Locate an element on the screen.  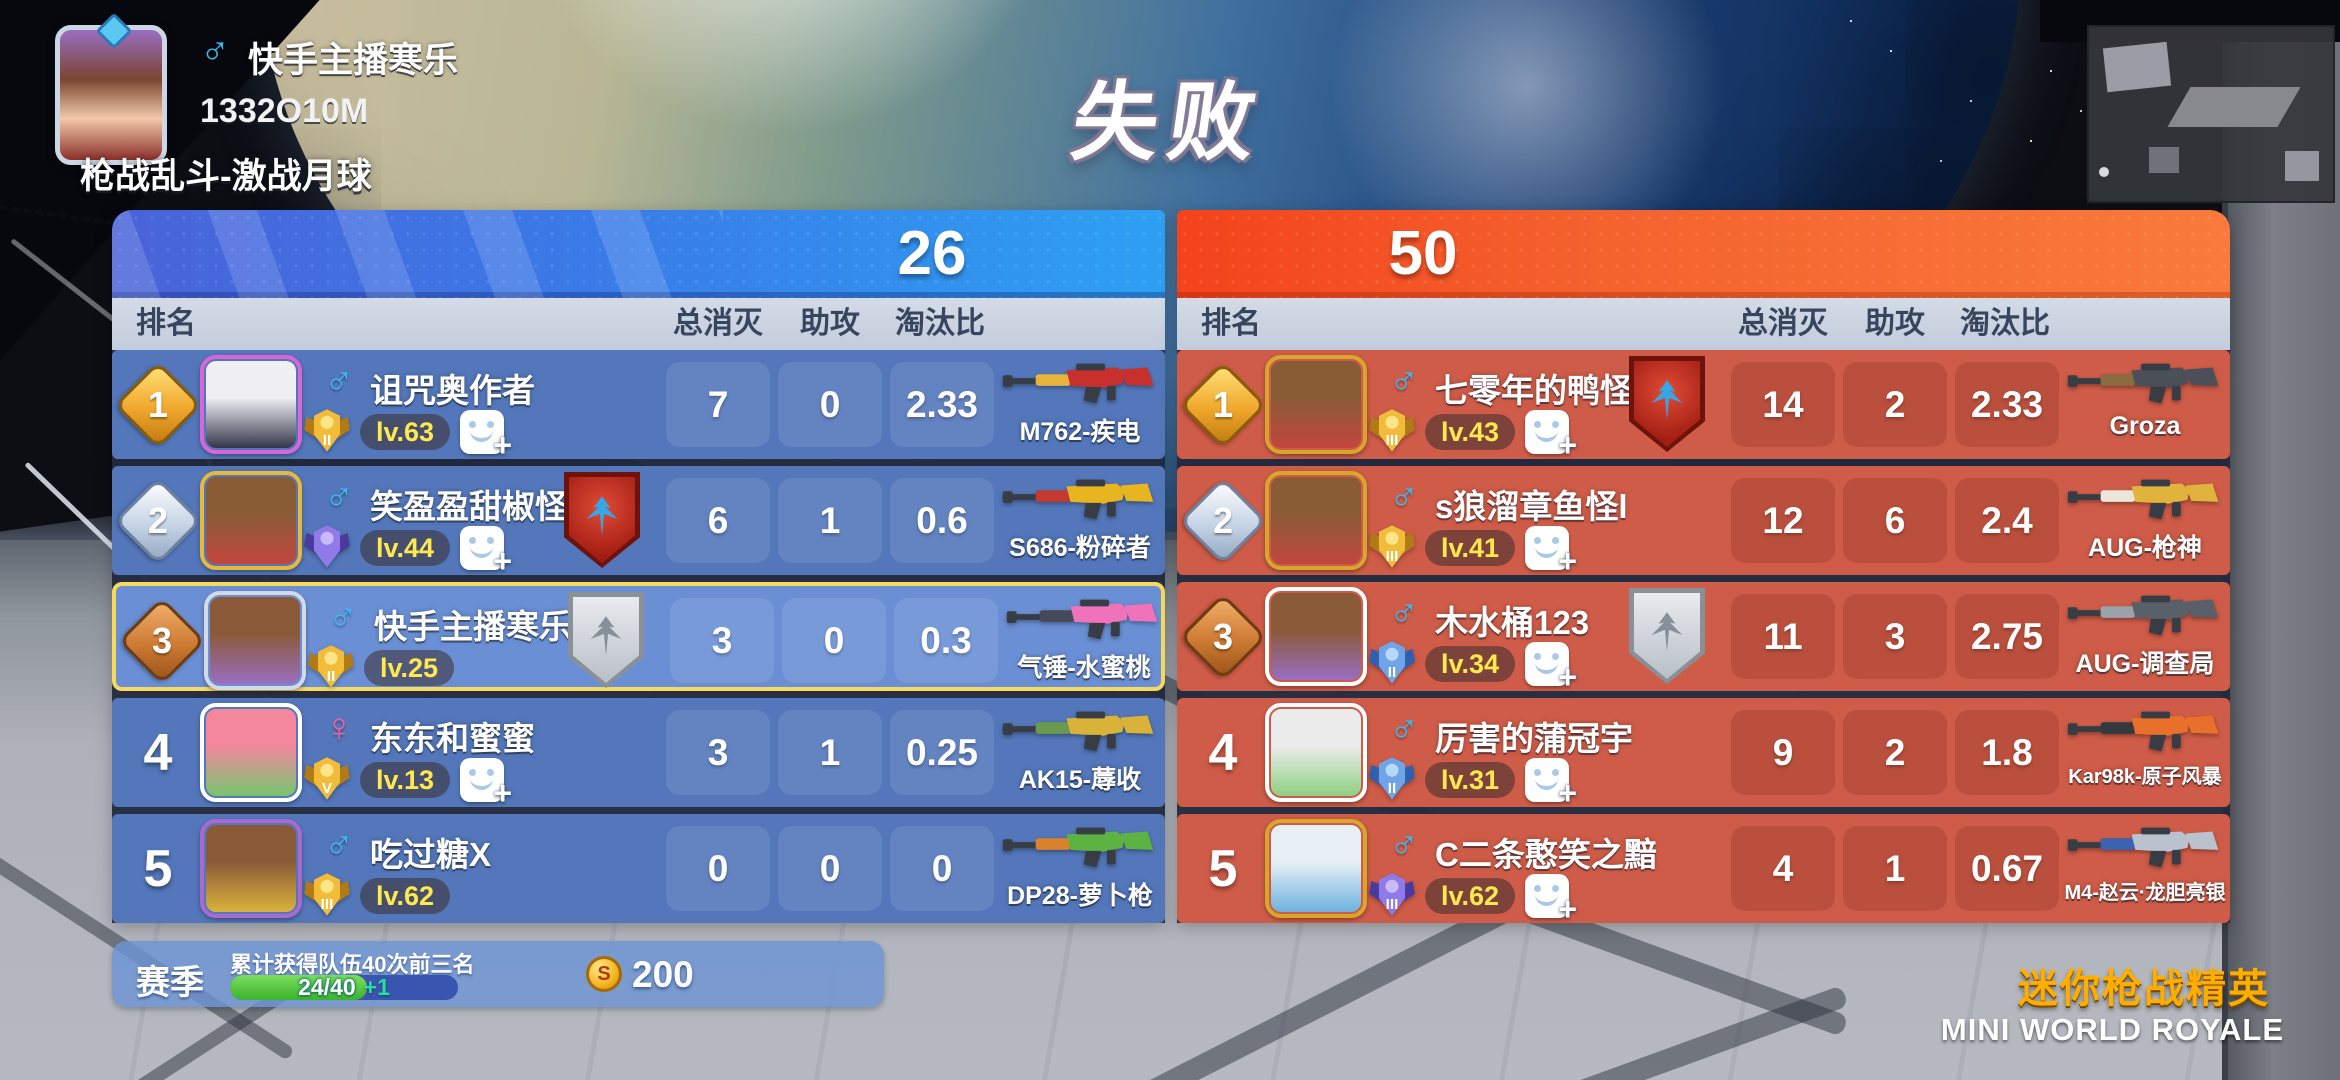
level-badge: lv.44 is located at coordinates (405, 548).